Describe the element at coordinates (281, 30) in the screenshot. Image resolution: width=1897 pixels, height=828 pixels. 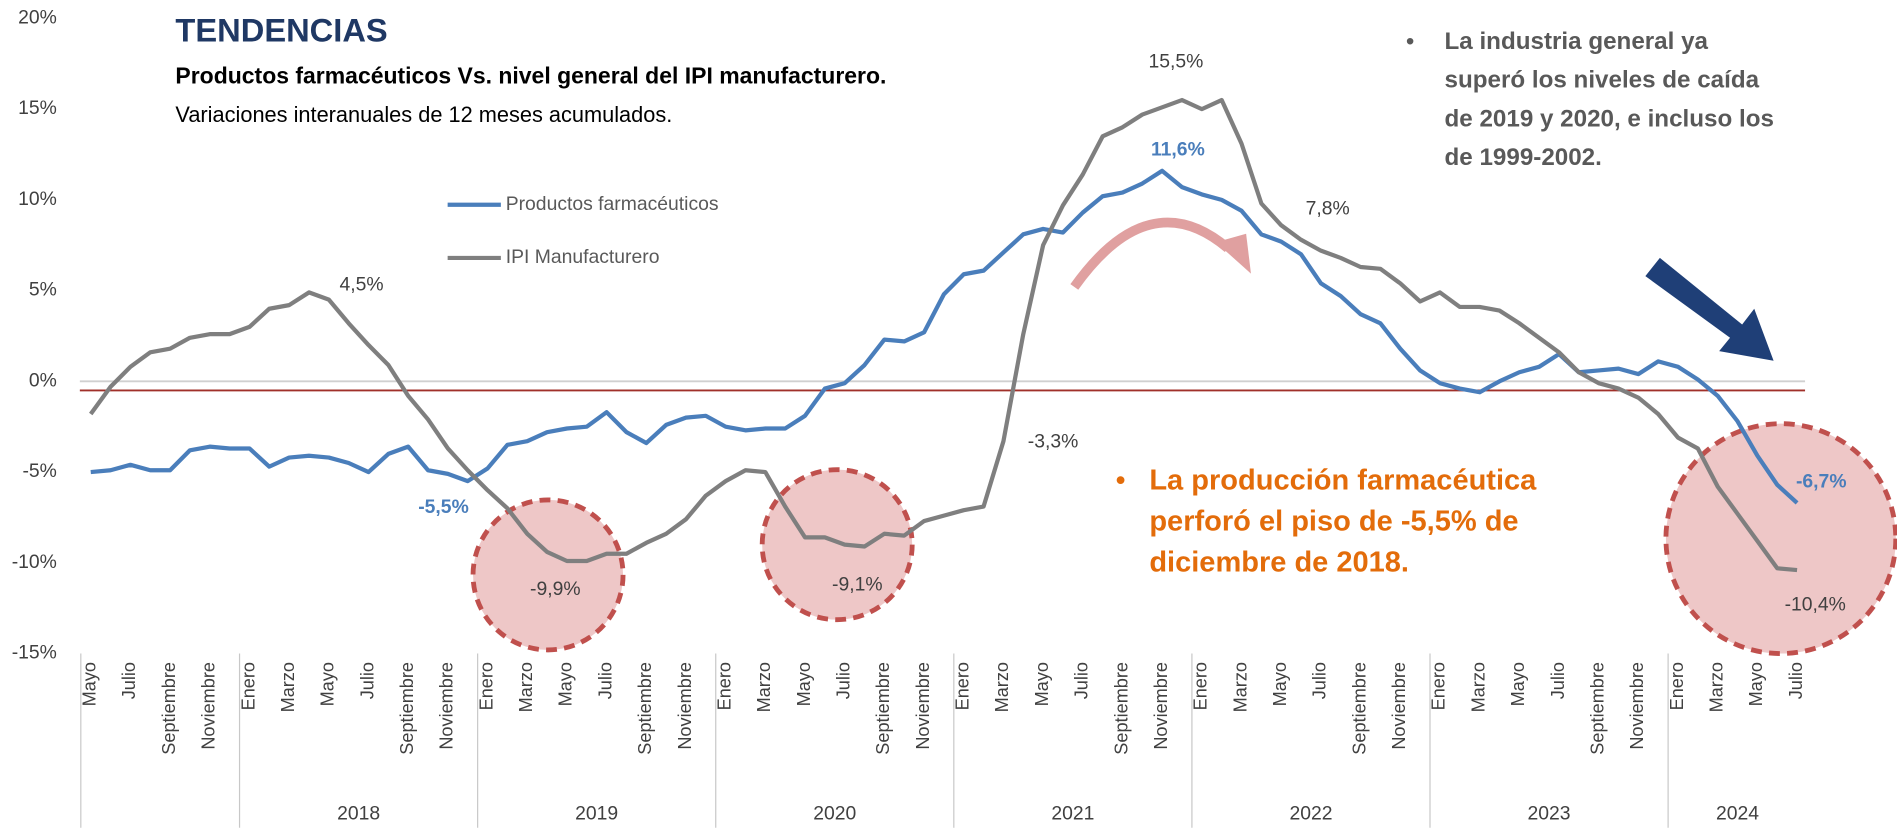
I see `chart-title: TENDENCIAS` at that location.